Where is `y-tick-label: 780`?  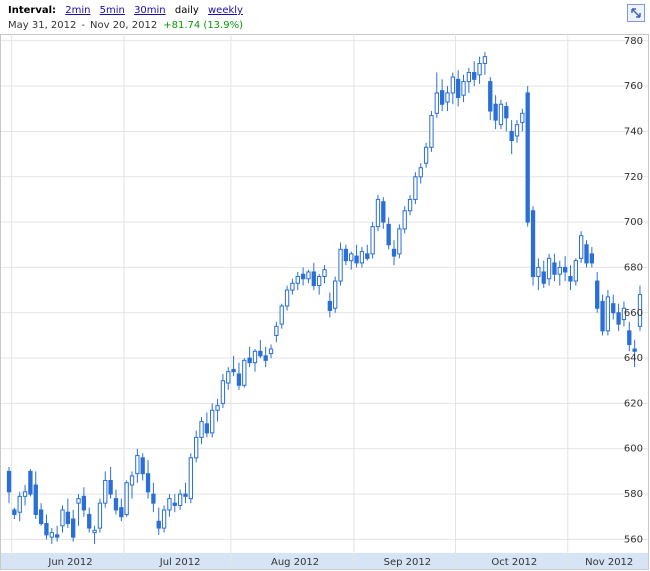
y-tick-label: 780 is located at coordinates (633, 41).